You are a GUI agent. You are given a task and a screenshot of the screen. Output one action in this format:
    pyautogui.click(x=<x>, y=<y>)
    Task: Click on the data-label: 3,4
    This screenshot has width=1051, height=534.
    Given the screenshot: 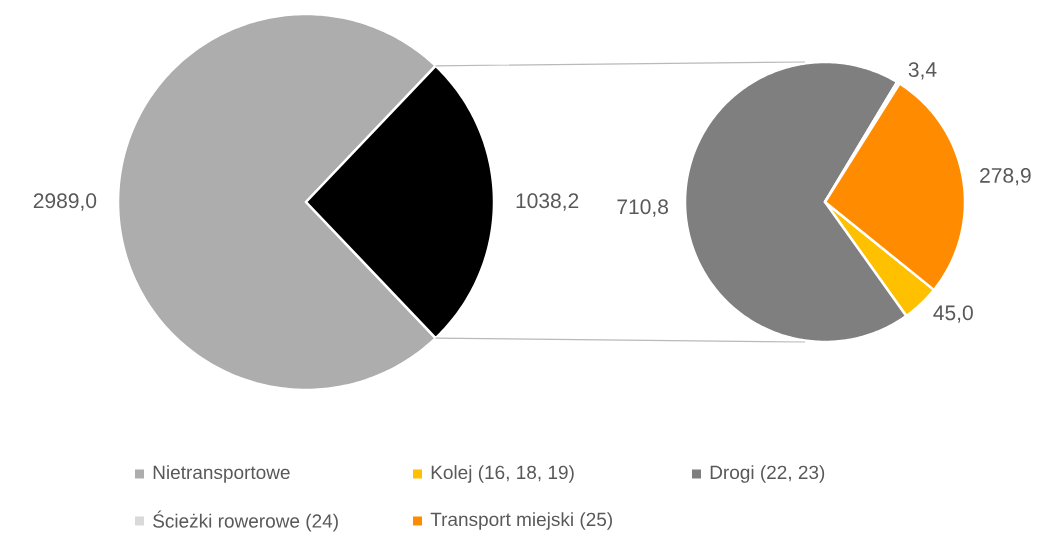 What is the action you would take?
    pyautogui.click(x=922, y=71)
    